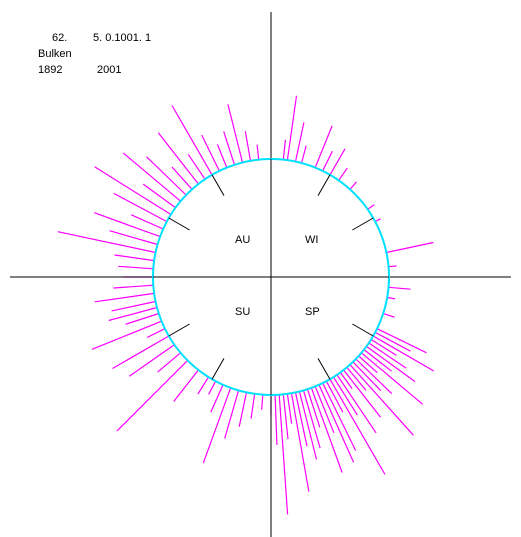 This screenshot has height=537, width=521. What do you see at coordinates (242, 312) in the screenshot?
I see `season-label-su: SU` at bounding box center [242, 312].